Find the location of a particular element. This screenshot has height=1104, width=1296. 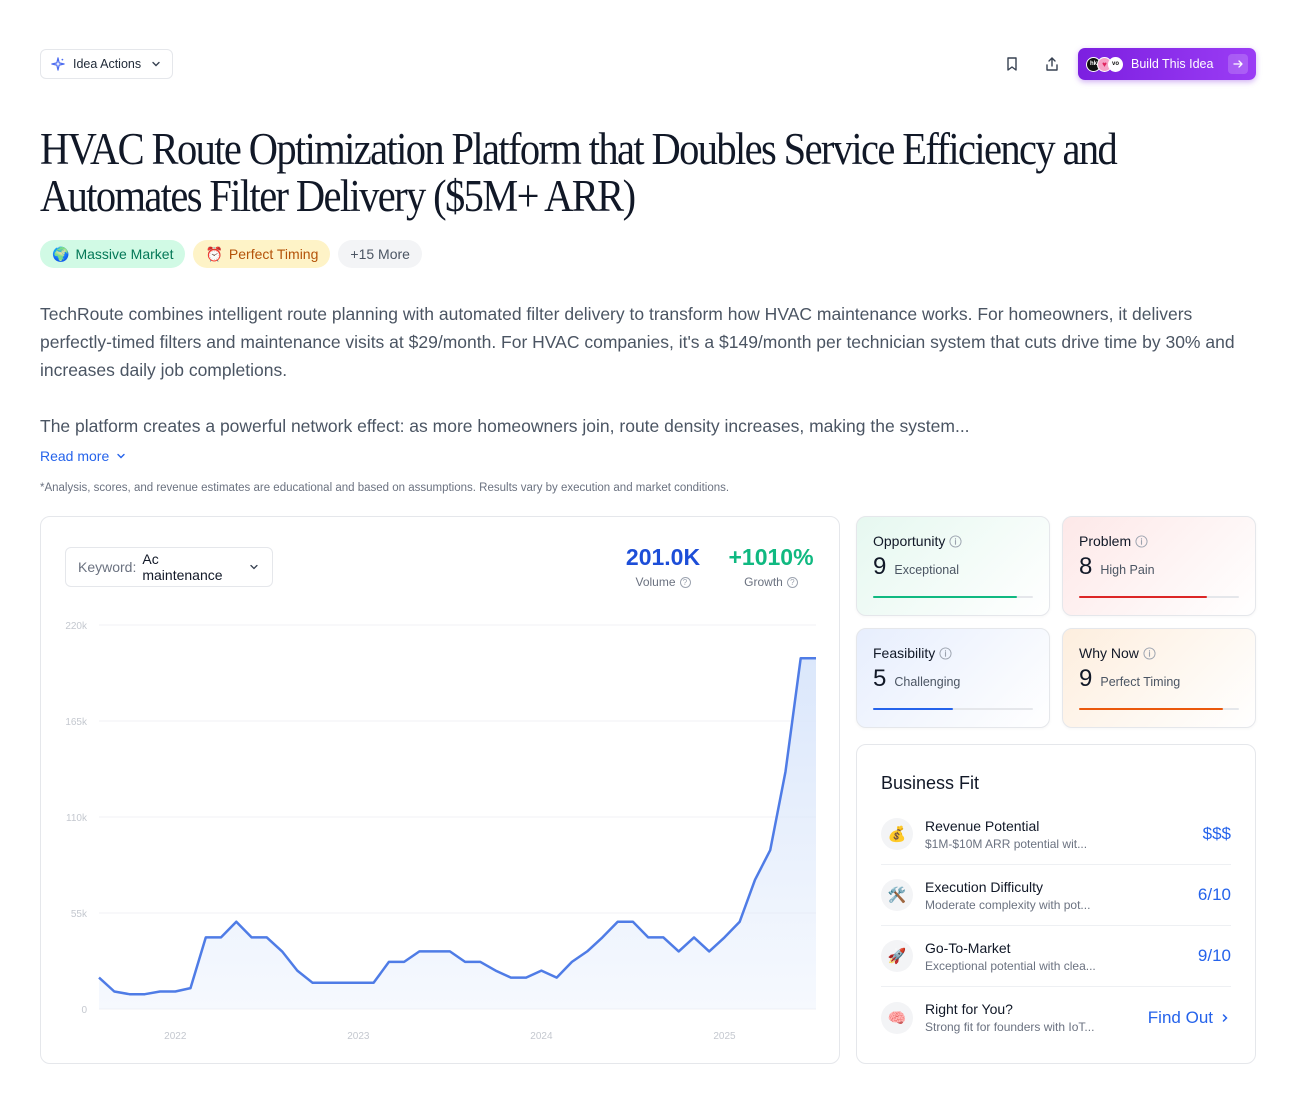

tag-massive-market: 🌍 Massive Market is located at coordinates (113, 254).